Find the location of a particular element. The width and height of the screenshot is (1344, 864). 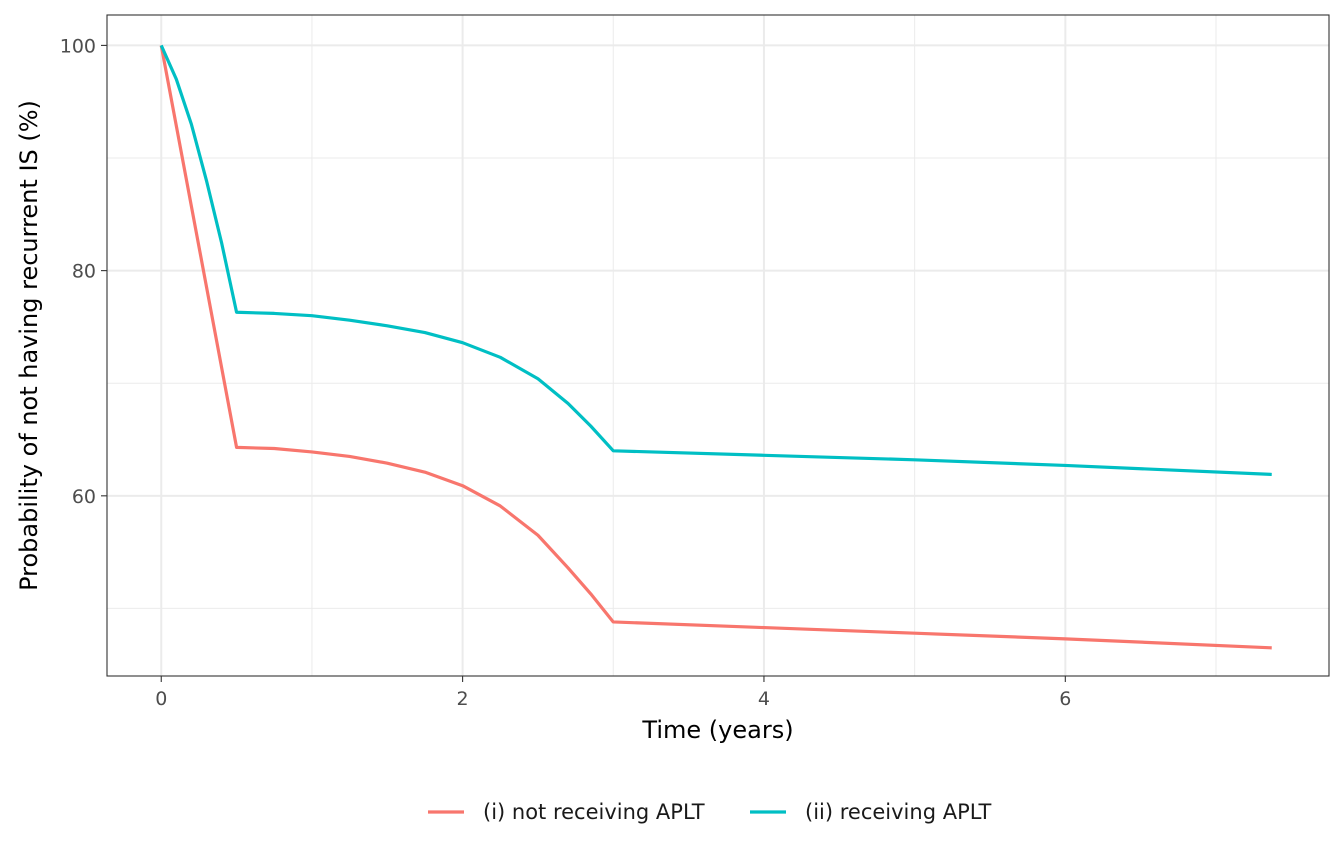

x-axis-title: Time (years) is located at coordinates (717, 730).